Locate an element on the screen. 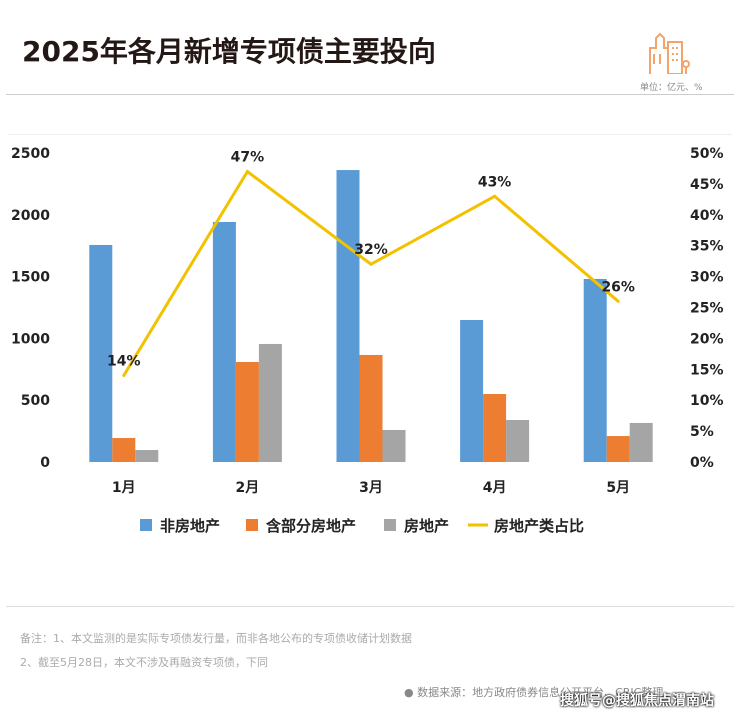 The image size is (740, 717). legend-label: 房地产类占比 is located at coordinates (539, 526).